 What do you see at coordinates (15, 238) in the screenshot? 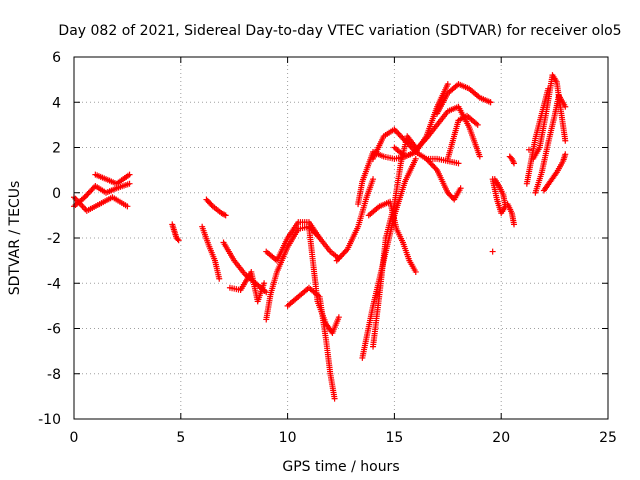
I see `y-axis-label: SDTVAR / TECUs` at bounding box center [15, 238].